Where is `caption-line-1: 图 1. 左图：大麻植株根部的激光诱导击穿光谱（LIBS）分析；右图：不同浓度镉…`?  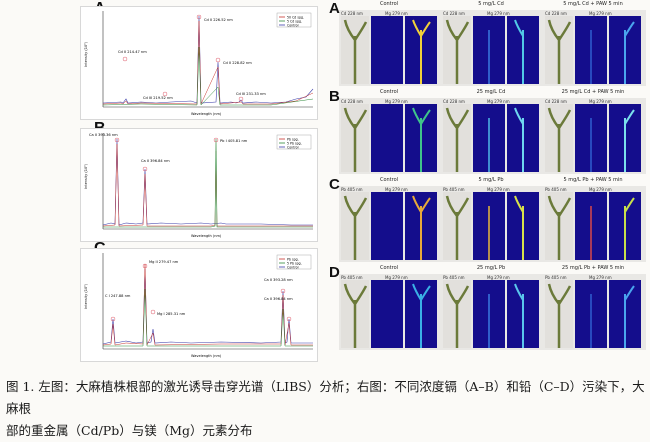 caption-line-1: 图 1. 左图：大麻植株根部的激光诱导击穿光谱（LIBS）分析；右图：不同浓度镉… is located at coordinates (325, 397).